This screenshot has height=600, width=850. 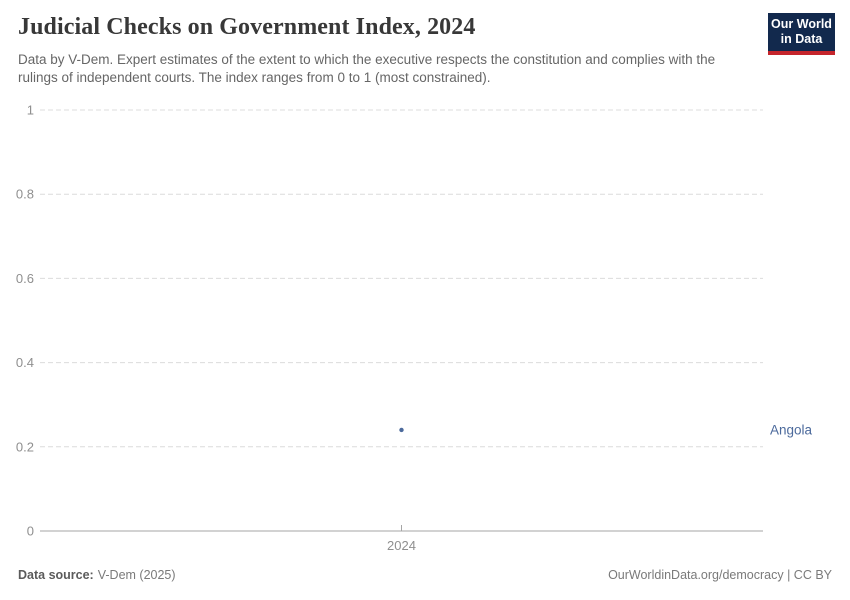 I want to click on y-axis-tick-label: 0.6, so click(x=25, y=278).